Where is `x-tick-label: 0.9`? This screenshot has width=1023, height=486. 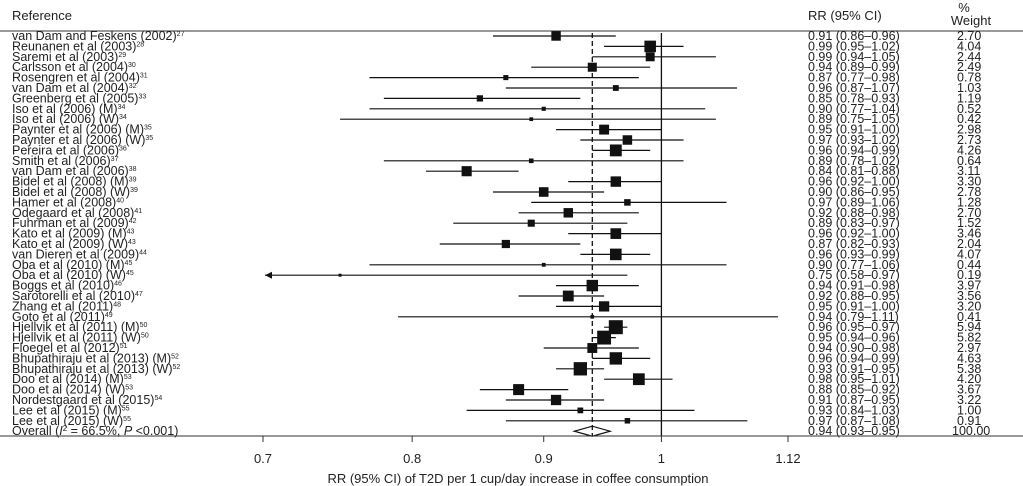
x-tick-label: 0.9 is located at coordinates (544, 458).